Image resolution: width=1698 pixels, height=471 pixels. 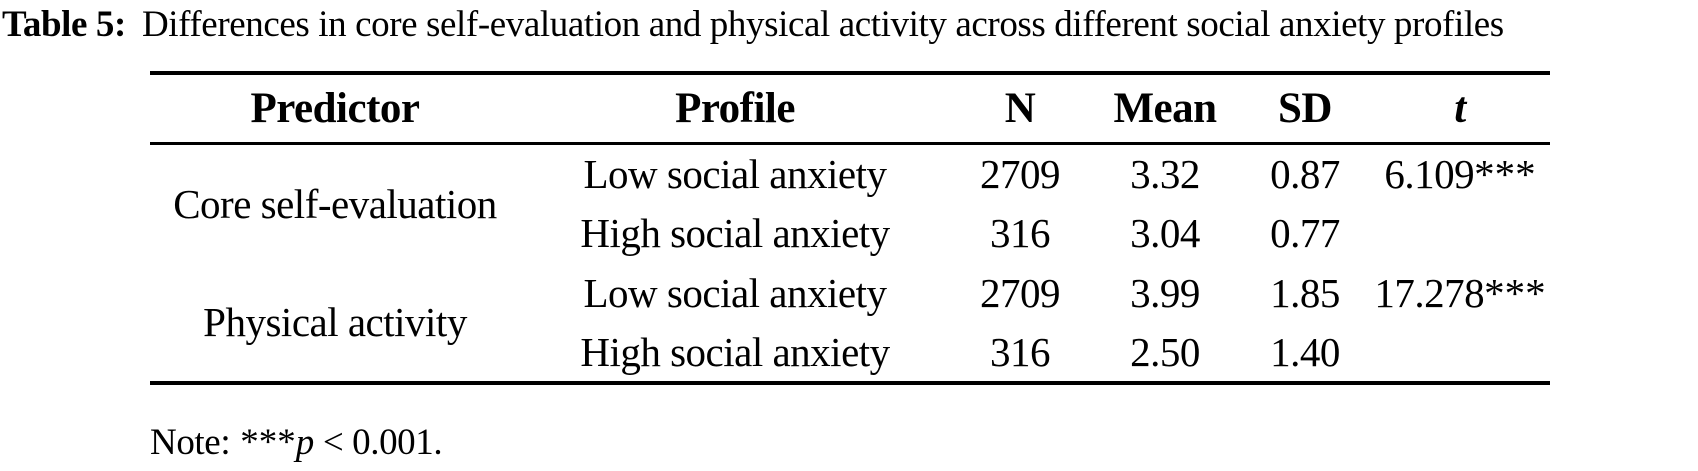 What do you see at coordinates (305, 442) in the screenshot?
I see `note-p-symbol: p` at bounding box center [305, 442].